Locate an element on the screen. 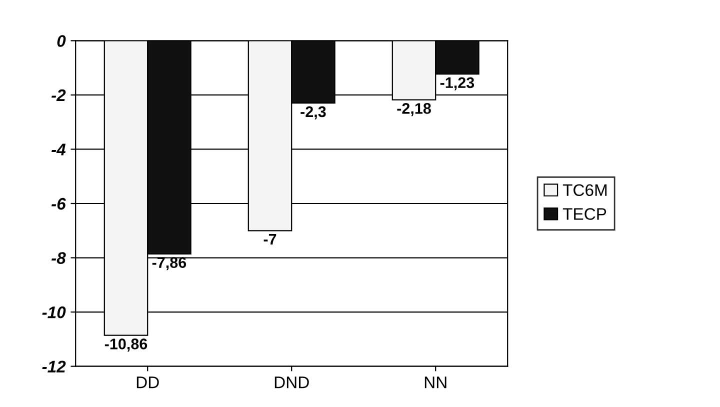 The width and height of the screenshot is (720, 407). legend-label: TECP is located at coordinates (584, 214).